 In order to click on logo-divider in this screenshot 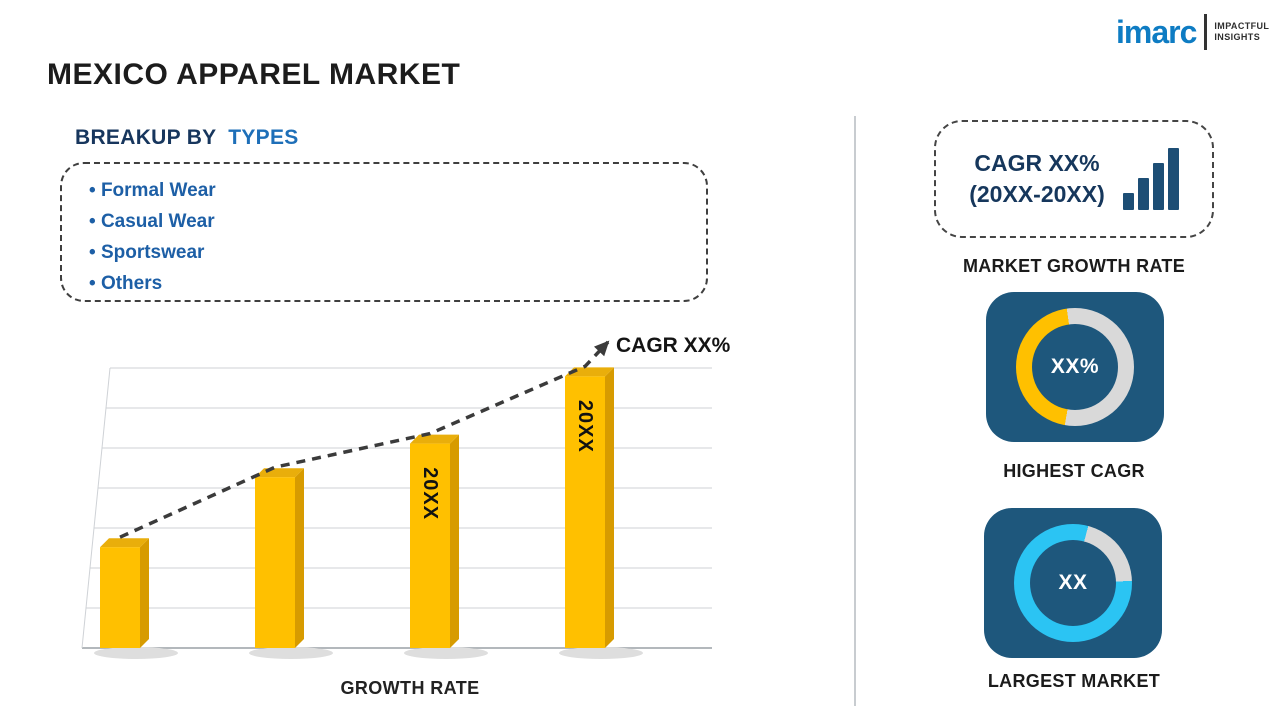, I will do `click(1206, 32)`.